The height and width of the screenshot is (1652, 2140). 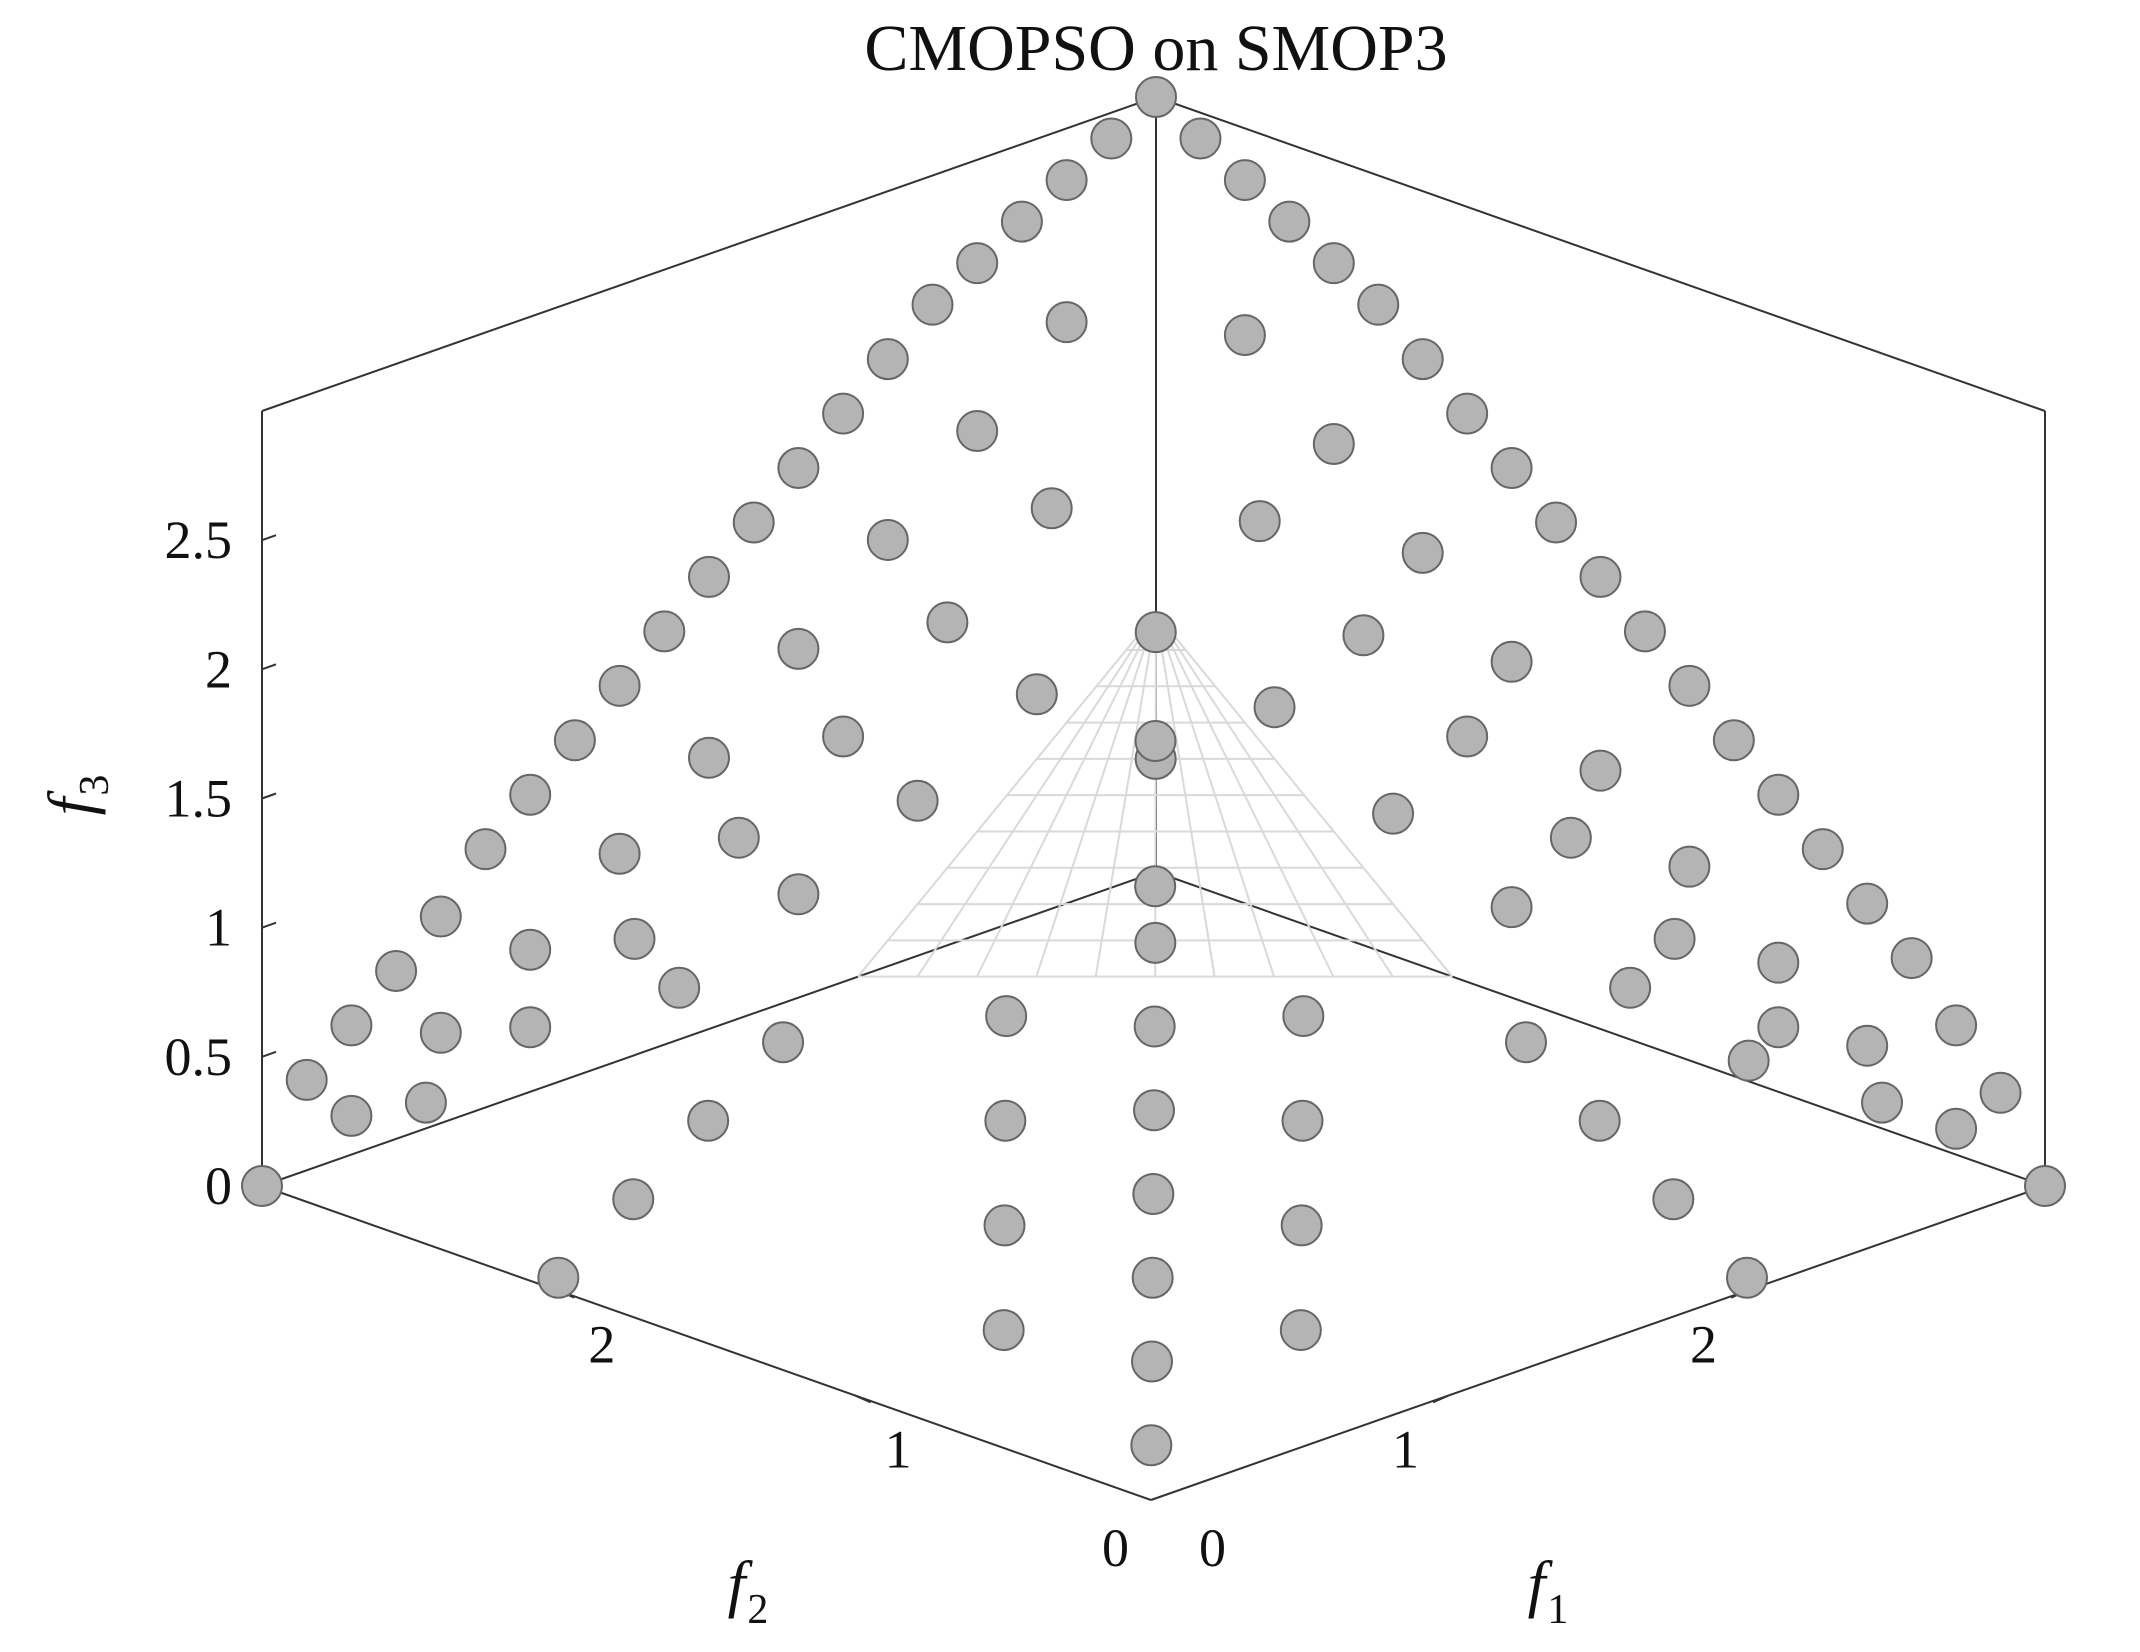 What do you see at coordinates (1115, 1548) in the screenshot?
I see `y-tick-label: 0` at bounding box center [1115, 1548].